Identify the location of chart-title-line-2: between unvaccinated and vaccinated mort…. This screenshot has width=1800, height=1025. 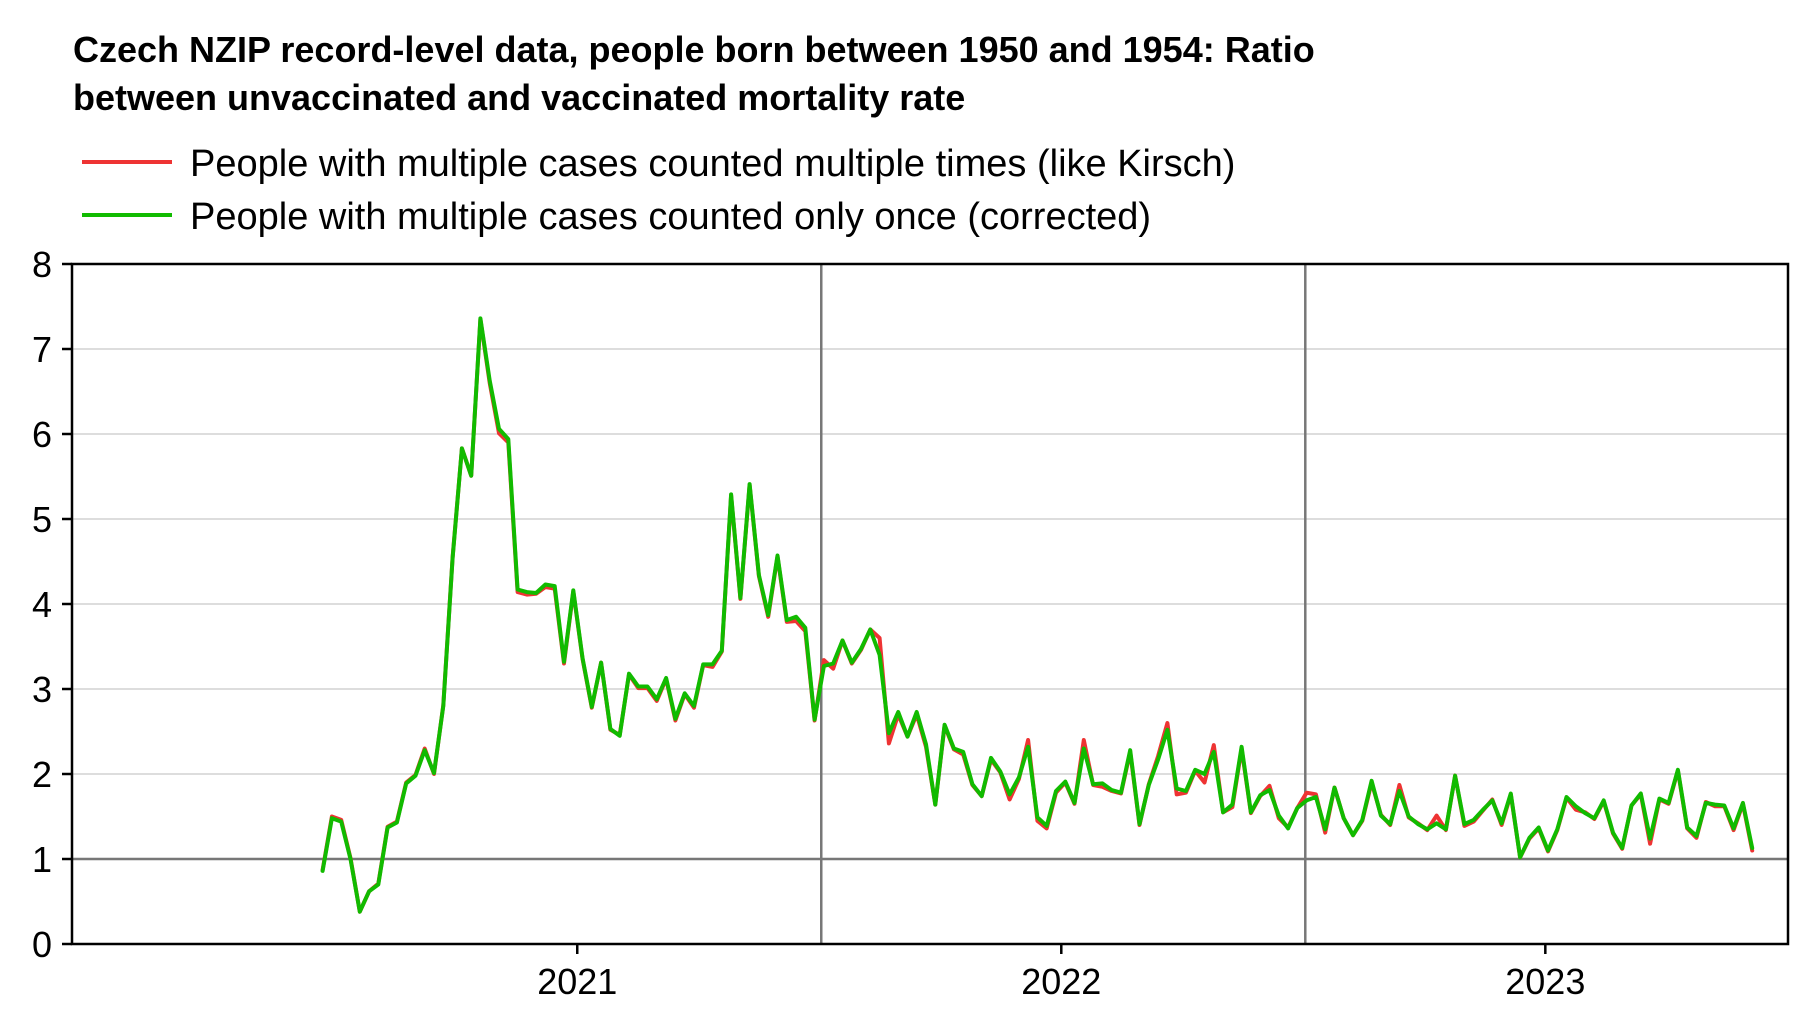
(519, 97).